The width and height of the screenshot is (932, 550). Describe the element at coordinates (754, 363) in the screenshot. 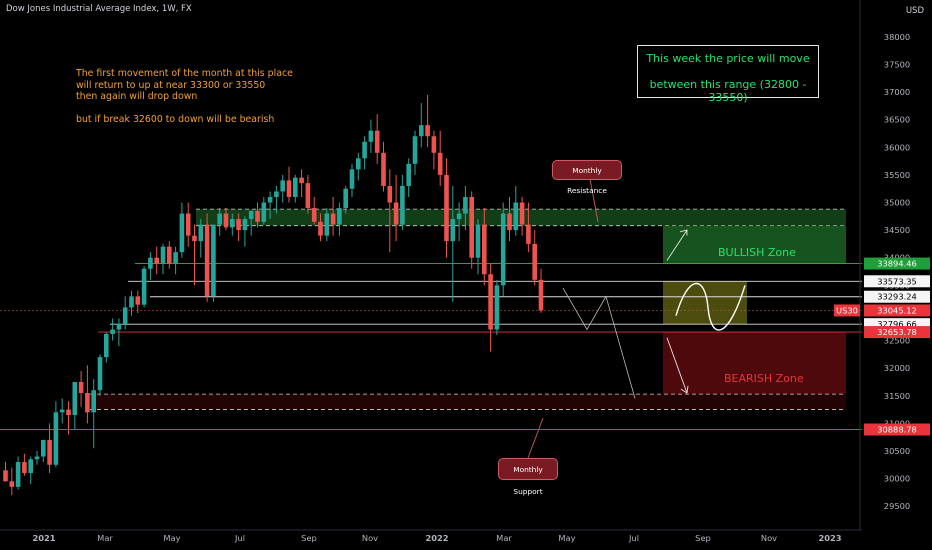

I see `bearish-zone` at that location.